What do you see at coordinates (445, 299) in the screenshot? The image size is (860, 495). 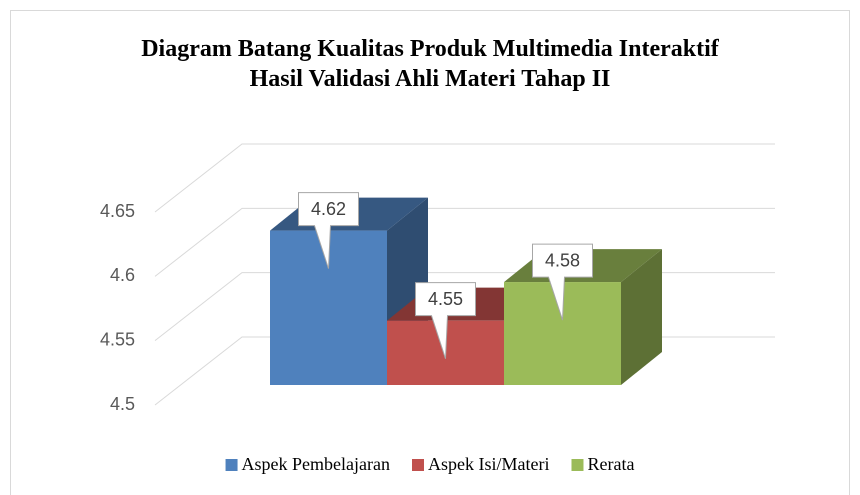 I see `data-label: 4.55` at bounding box center [445, 299].